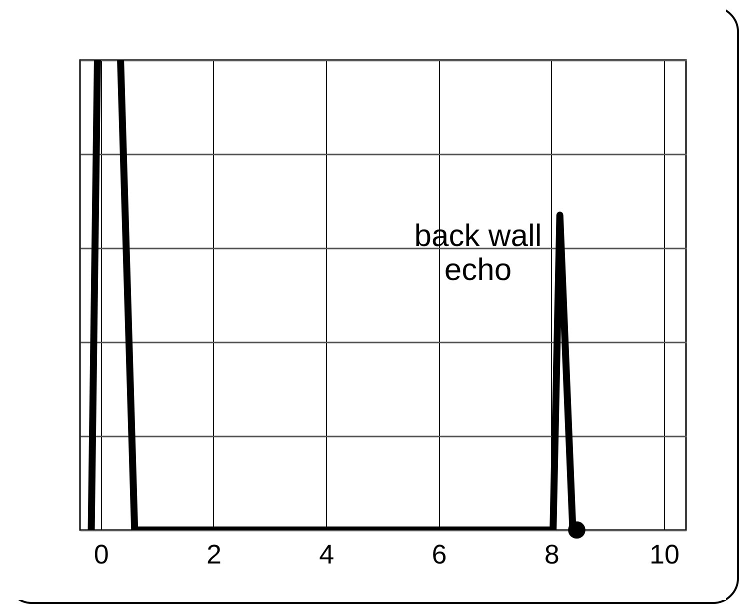 This screenshot has width=747, height=613. Describe the element at coordinates (552, 555) in the screenshot. I see `x-tick-label: 8` at that location.